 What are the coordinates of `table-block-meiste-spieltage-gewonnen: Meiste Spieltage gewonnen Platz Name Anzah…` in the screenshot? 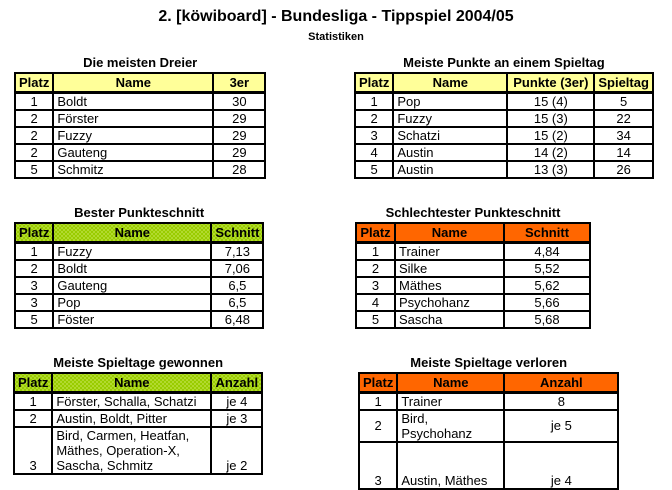 It's located at (138, 415).